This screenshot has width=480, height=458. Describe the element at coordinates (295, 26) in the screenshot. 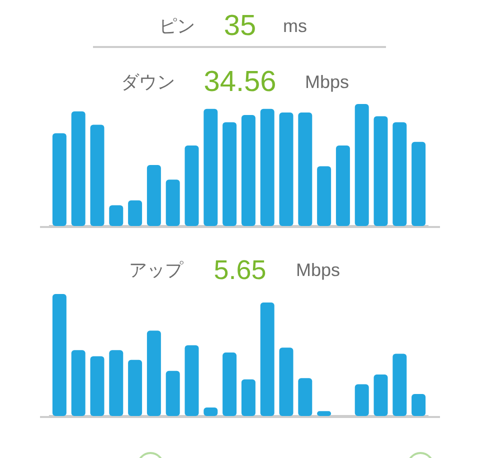

I see `text: ms` at that location.